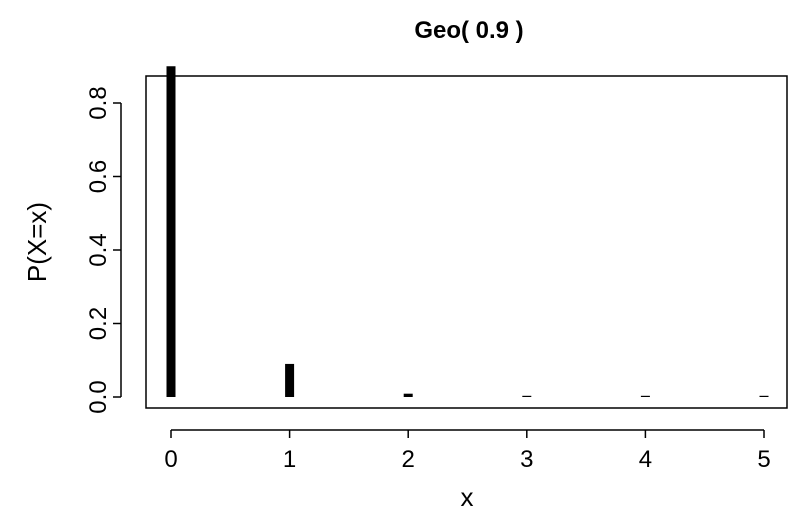 Image resolution: width=788 pixels, height=520 pixels. I want to click on y-tick-label: 0.0, so click(98, 396).